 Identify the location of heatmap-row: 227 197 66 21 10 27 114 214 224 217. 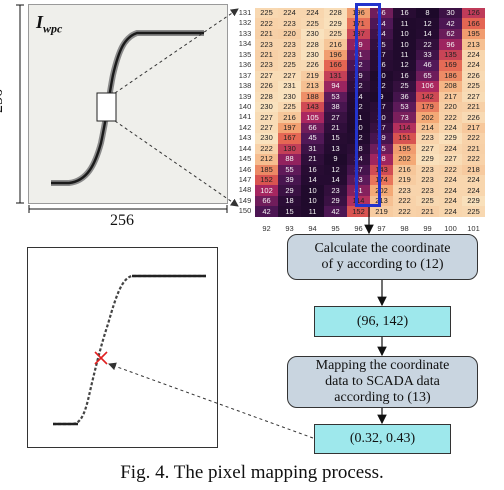
(370, 128).